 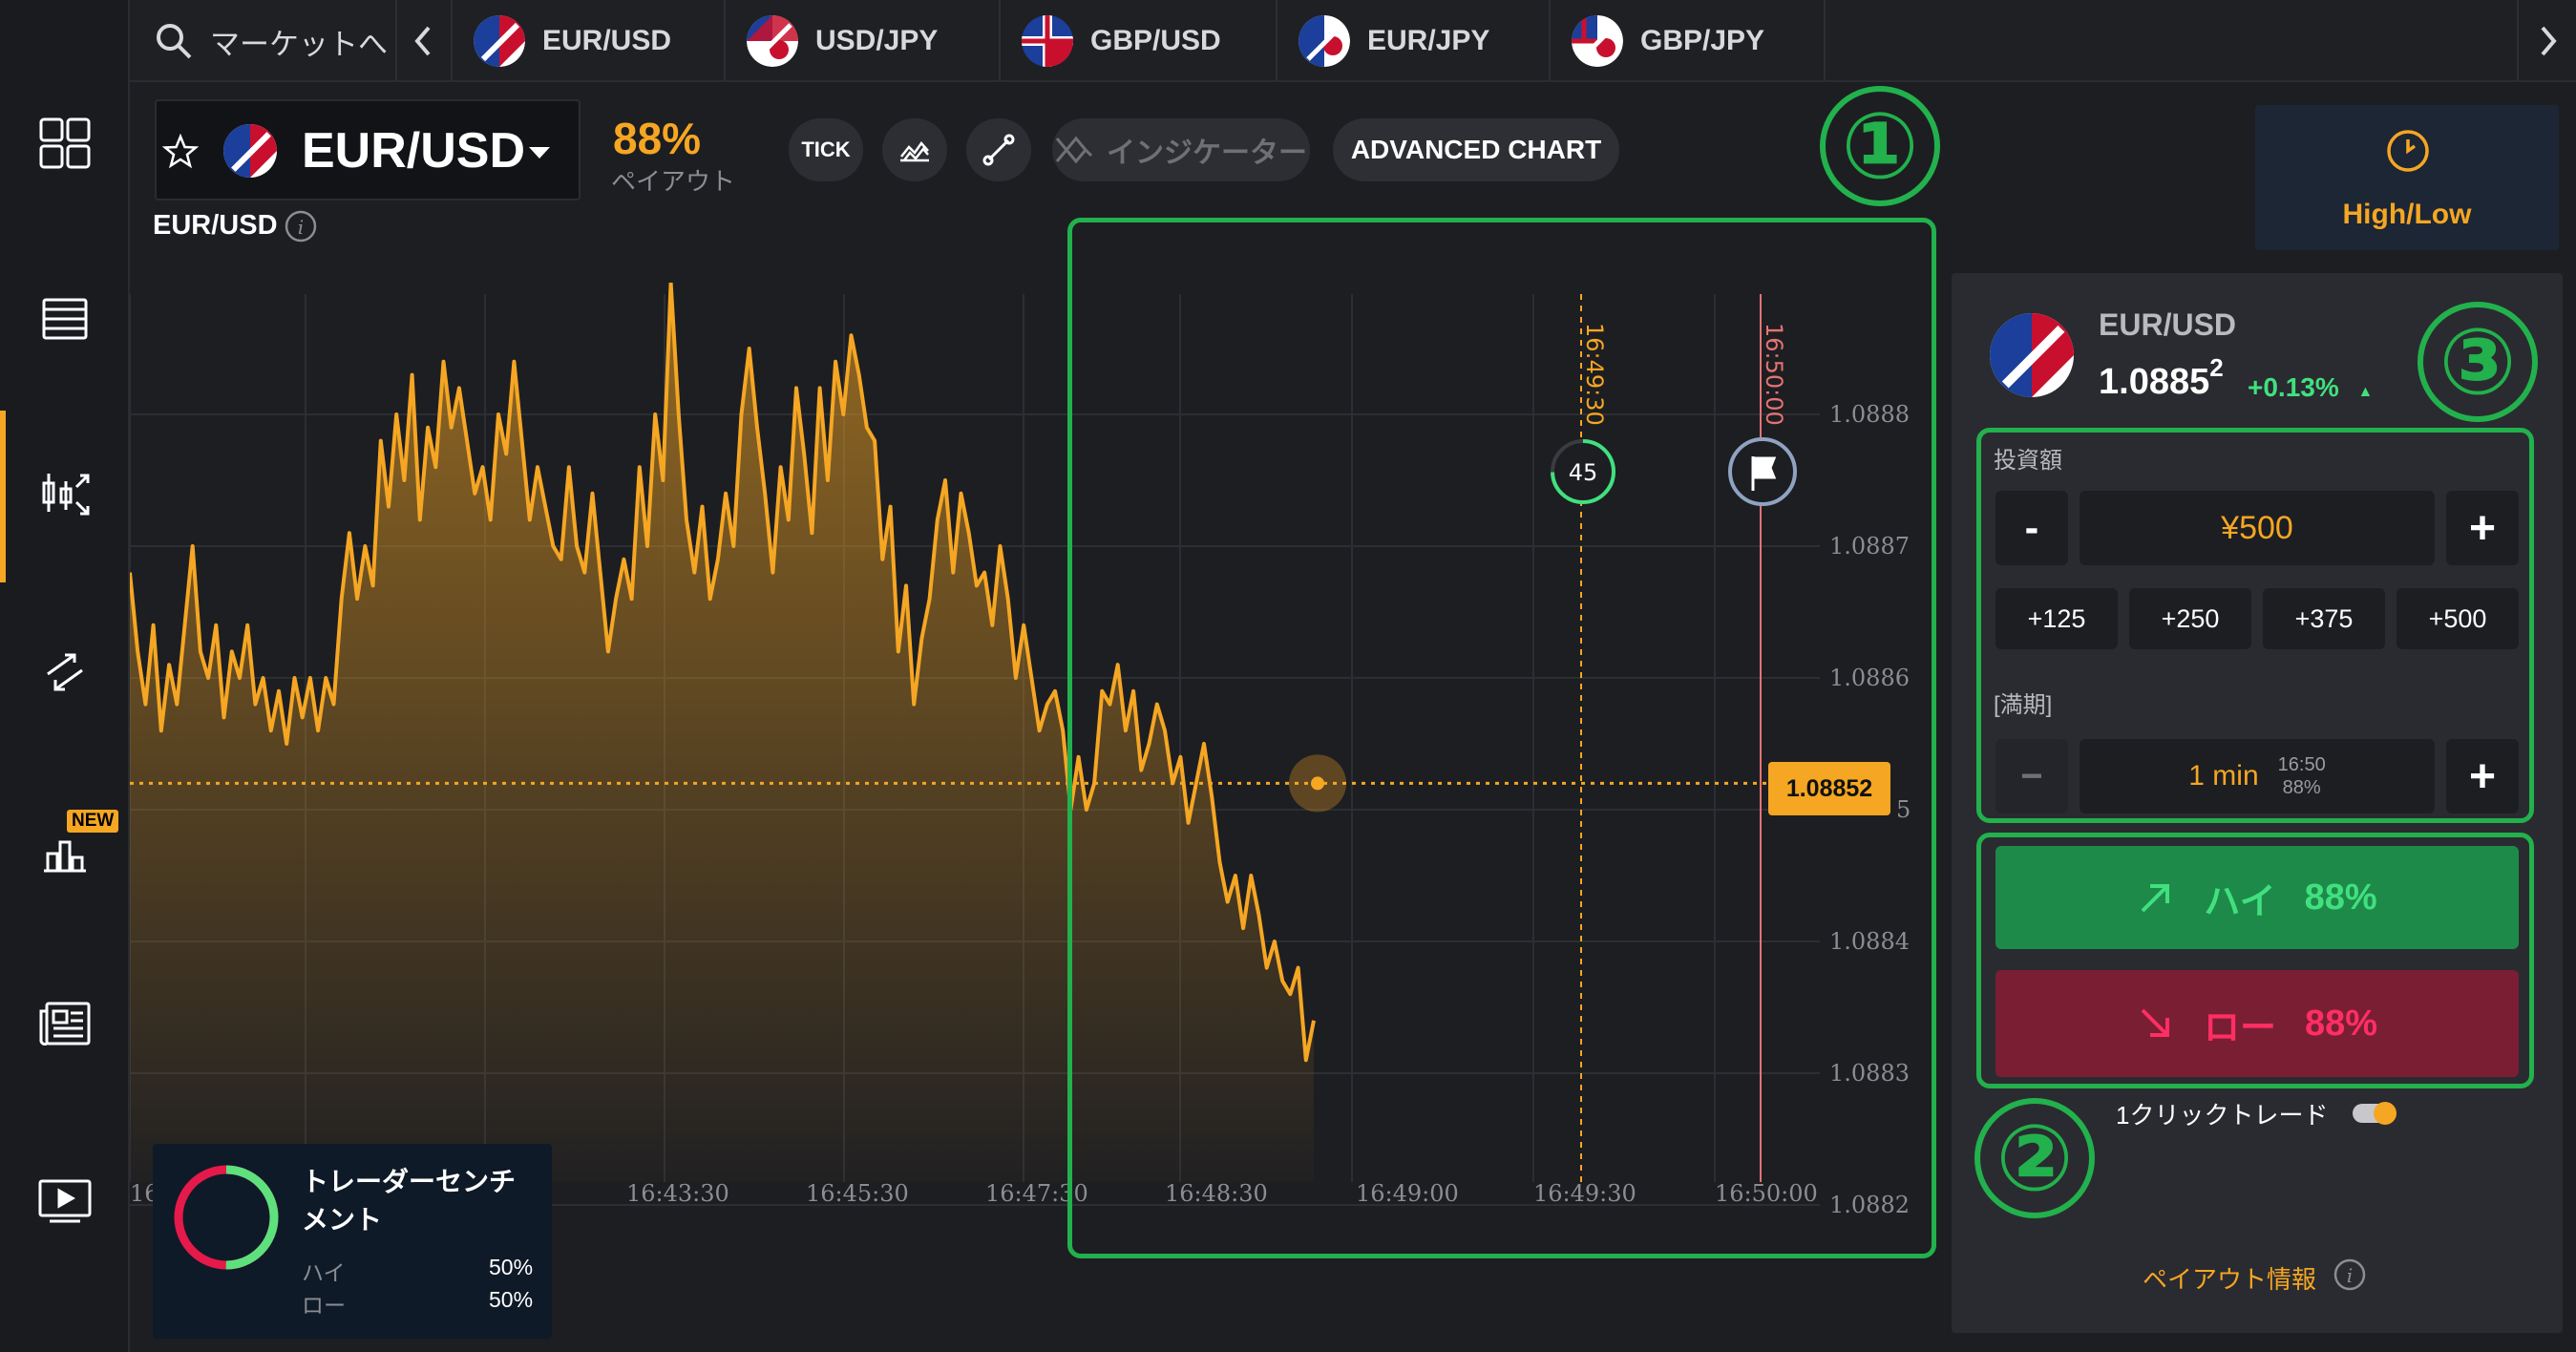 I want to click on asset-selector: EUR/USD, so click(x=368, y=150).